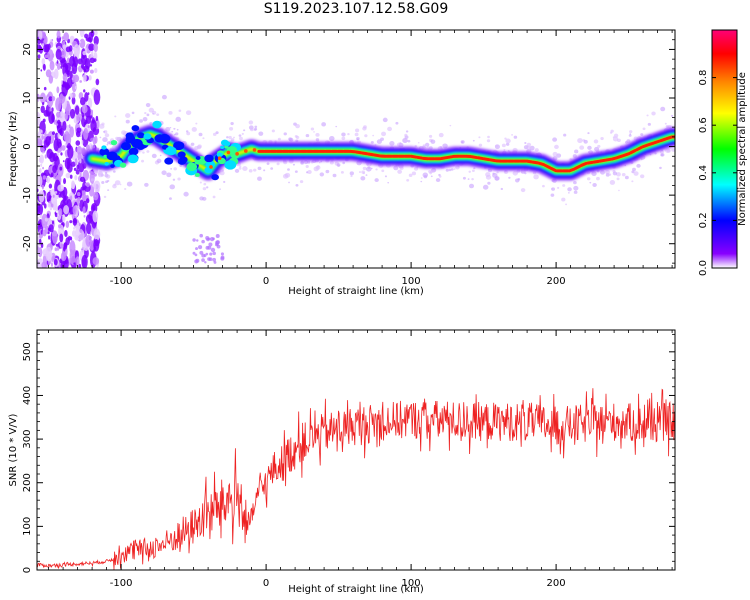  Describe the element at coordinates (556, 583) in the screenshot. I see `snr-x-tick-label: 200` at that location.